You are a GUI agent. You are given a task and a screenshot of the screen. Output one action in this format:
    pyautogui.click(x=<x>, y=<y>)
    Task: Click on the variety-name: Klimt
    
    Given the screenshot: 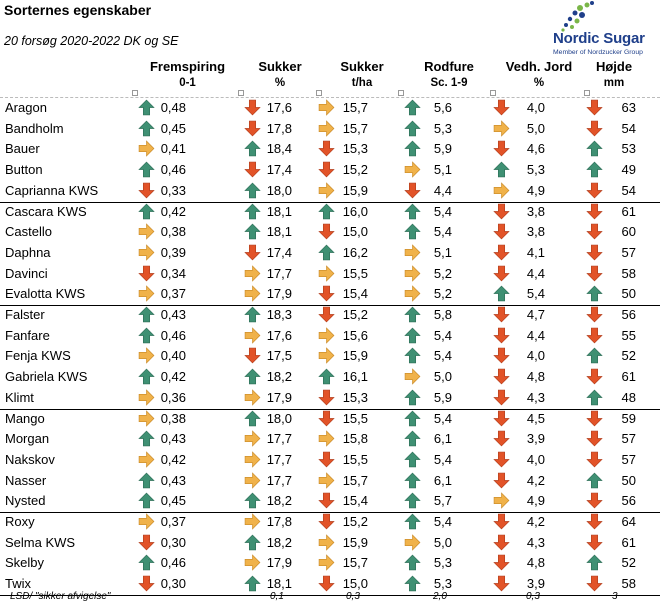 What is the action you would take?
    pyautogui.click(x=19, y=397)
    